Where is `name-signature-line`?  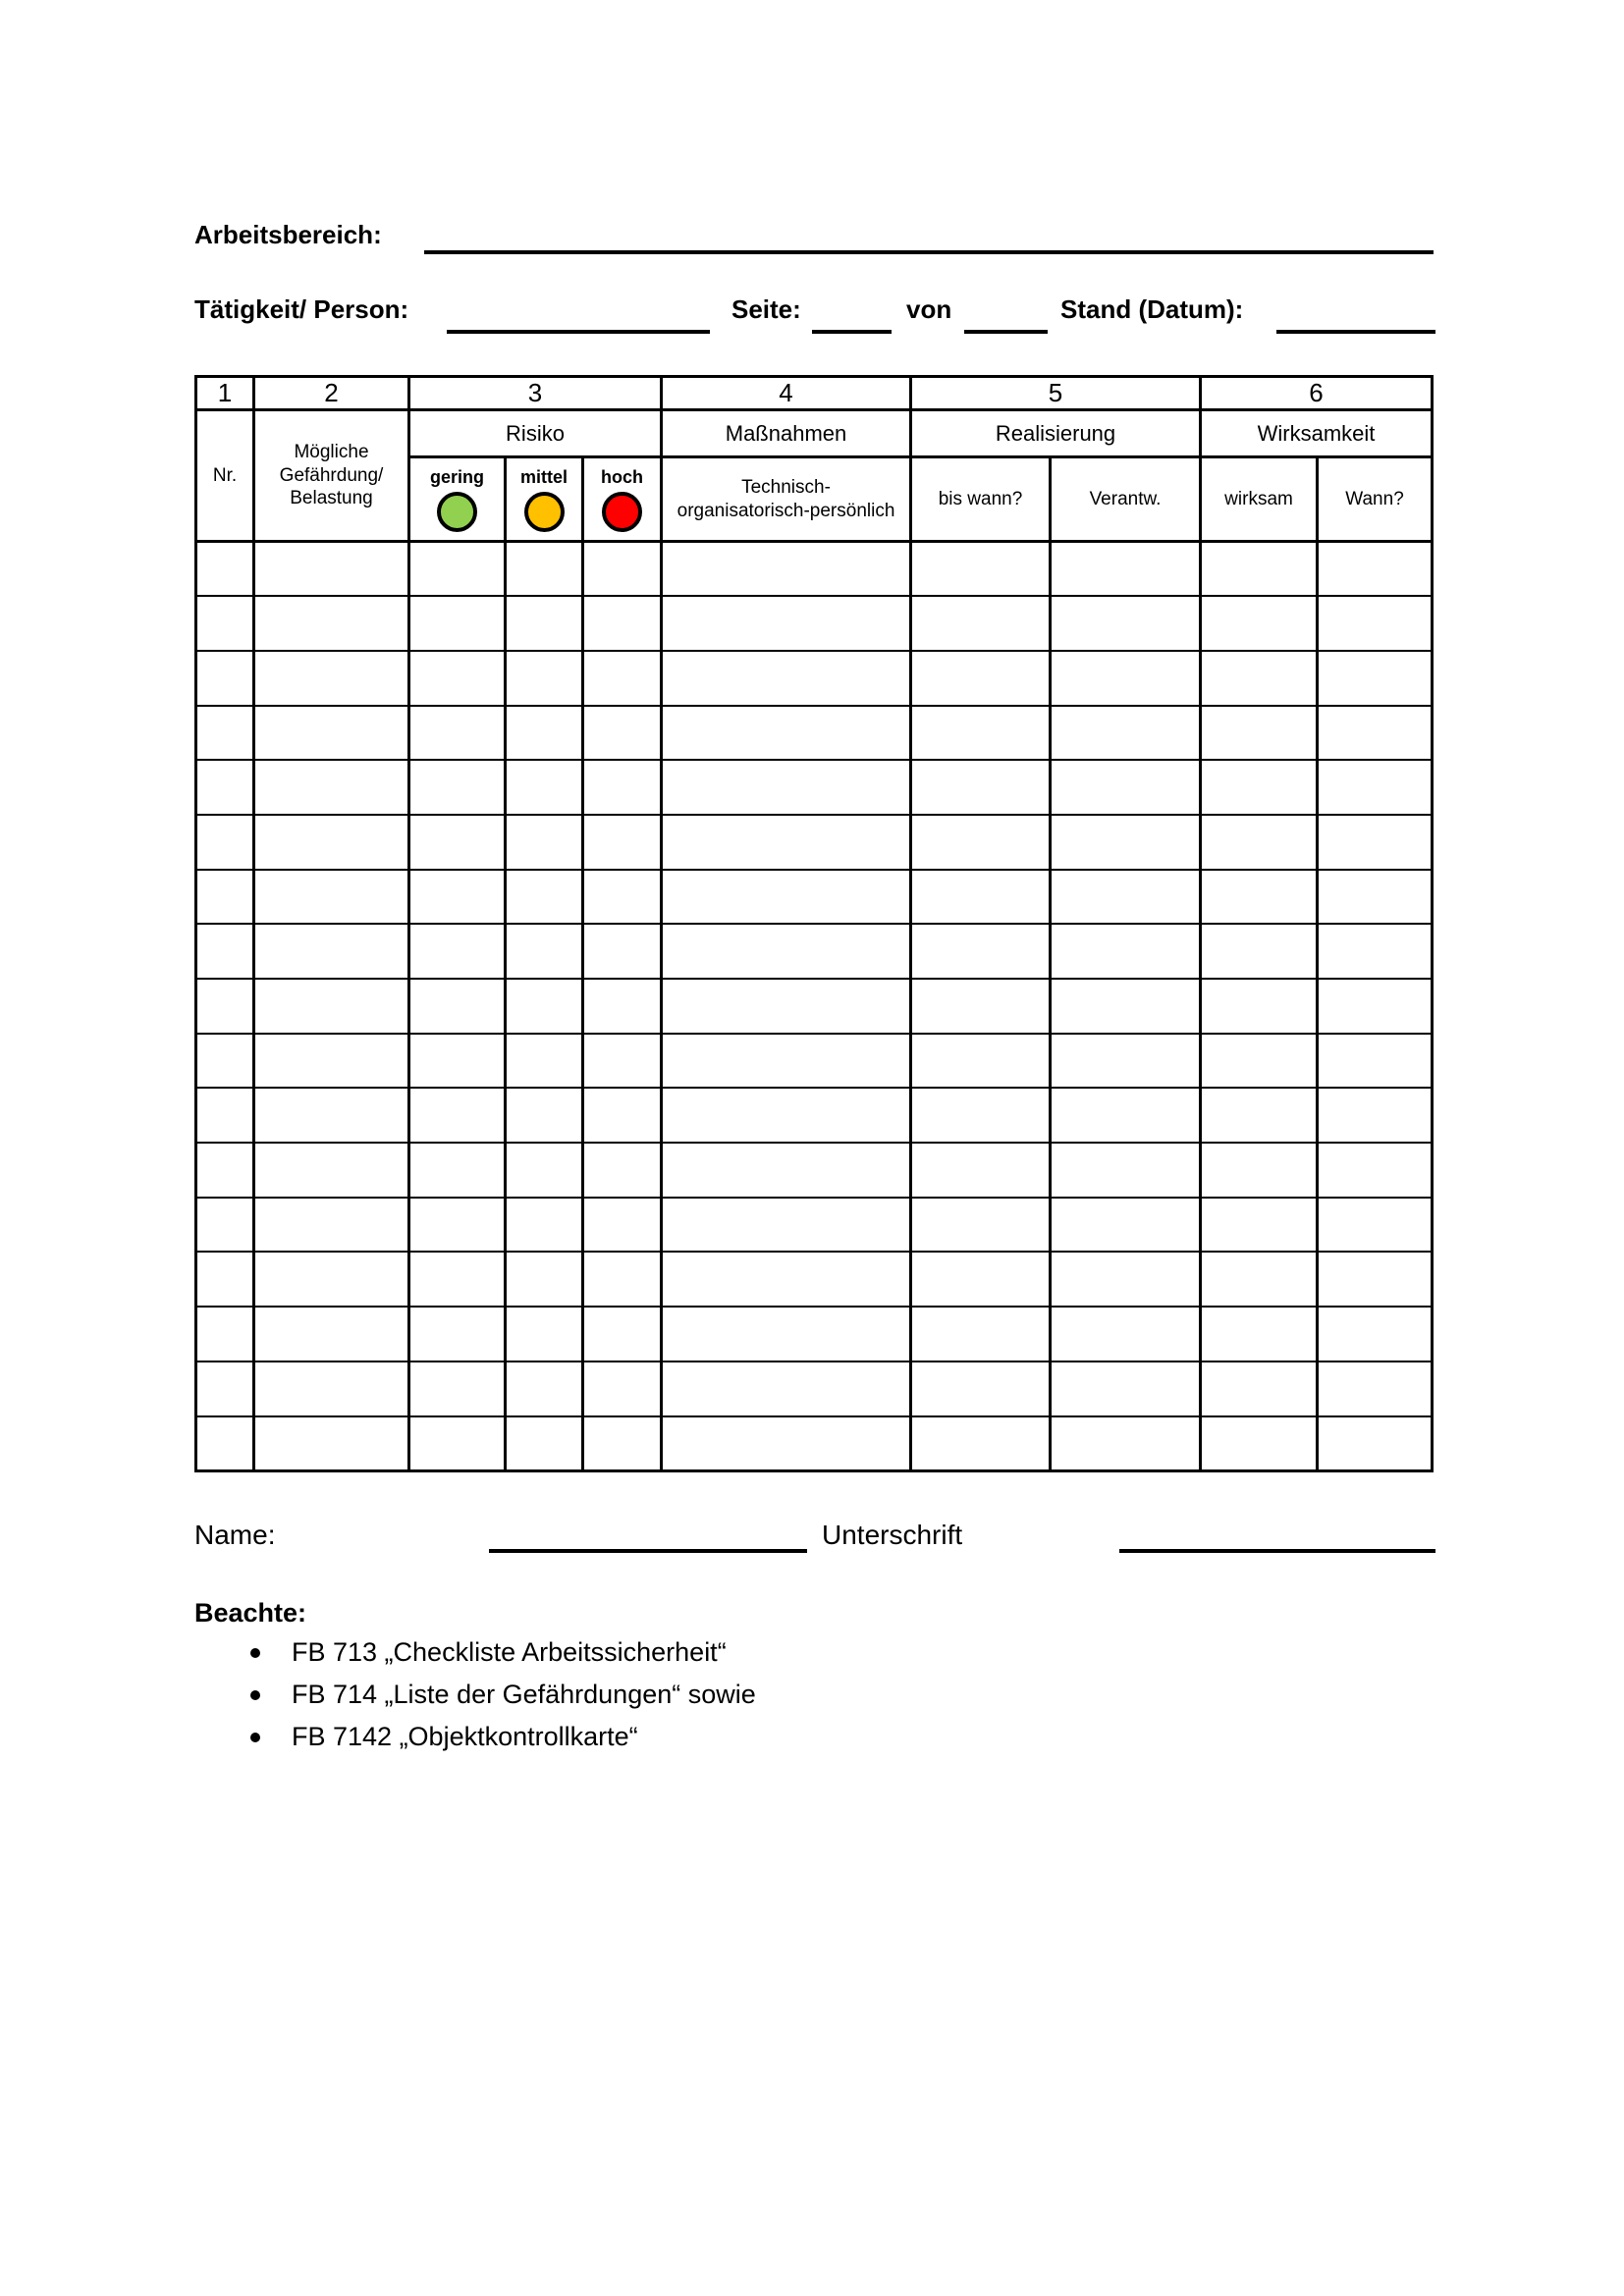 name-signature-line is located at coordinates (648, 1551).